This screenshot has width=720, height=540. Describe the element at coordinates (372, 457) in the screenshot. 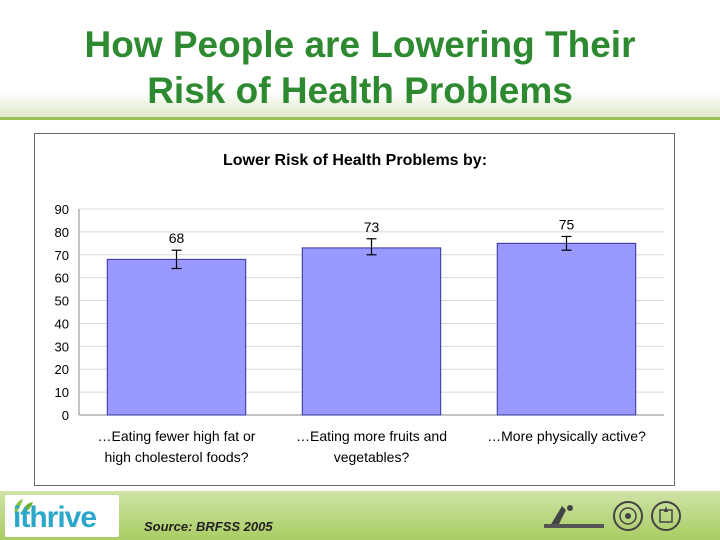

I see `x-category-label: vegetables?` at that location.